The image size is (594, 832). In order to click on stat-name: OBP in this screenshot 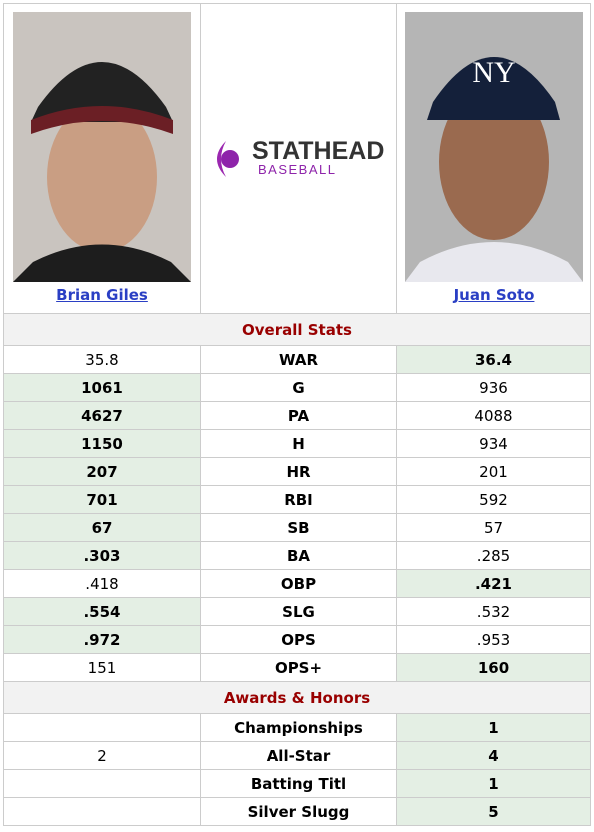, I will do `click(298, 583)`.